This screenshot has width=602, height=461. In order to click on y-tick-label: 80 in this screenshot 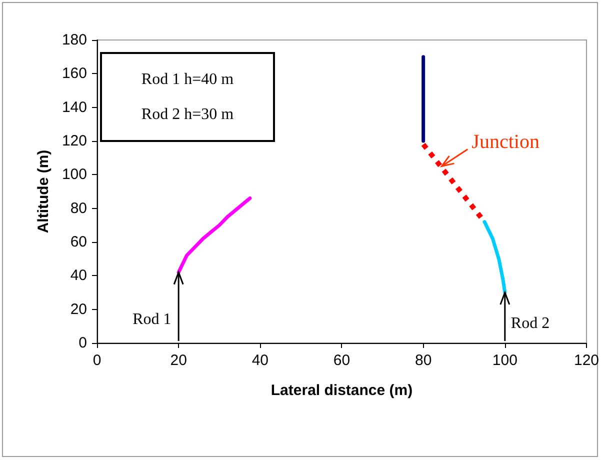, I will do `click(78, 208)`.